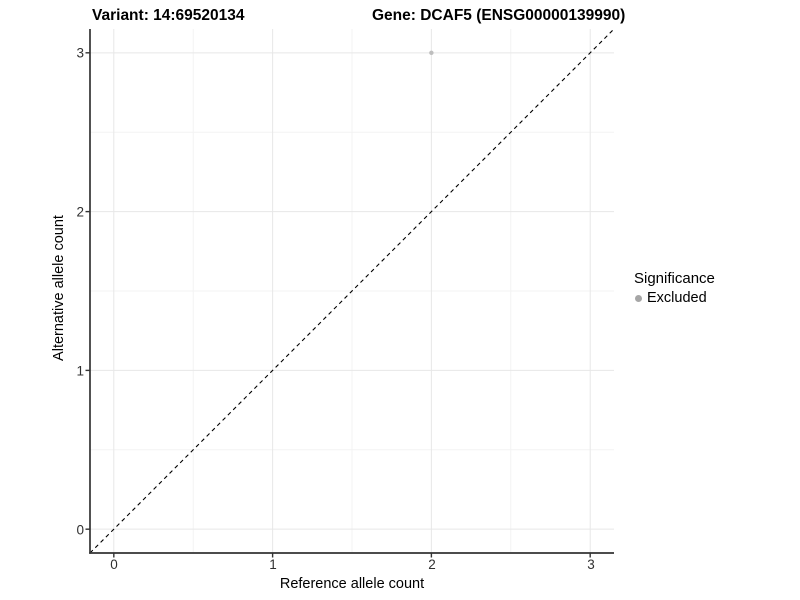 The image size is (800, 600). What do you see at coordinates (638, 298) in the screenshot?
I see `excluded-point-icon` at bounding box center [638, 298].